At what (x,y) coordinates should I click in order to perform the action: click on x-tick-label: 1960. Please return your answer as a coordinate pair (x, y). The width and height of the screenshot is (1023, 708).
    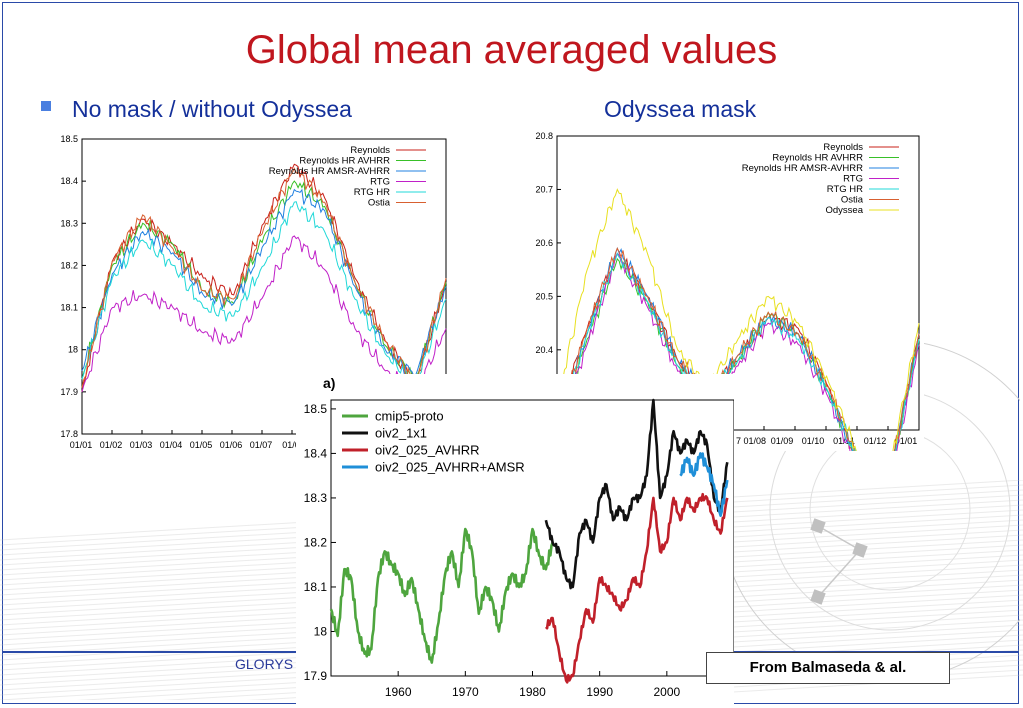
    Looking at the image, I should click on (398, 692).